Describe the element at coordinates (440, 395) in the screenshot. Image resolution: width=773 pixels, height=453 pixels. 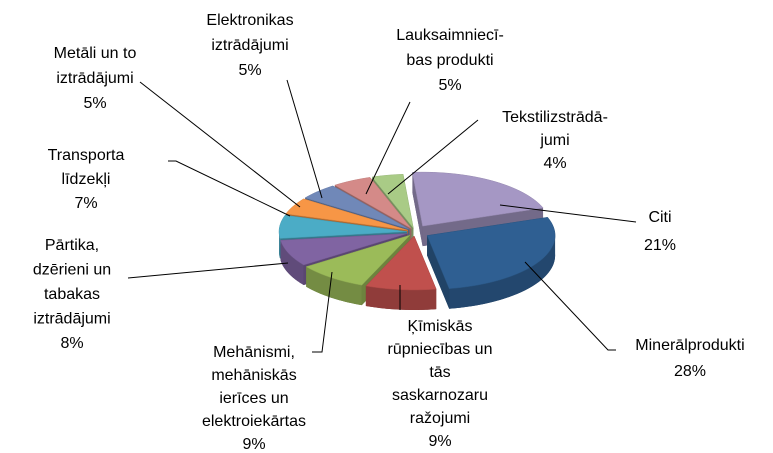
I see `slice-label-line: saskarnozaru` at that location.